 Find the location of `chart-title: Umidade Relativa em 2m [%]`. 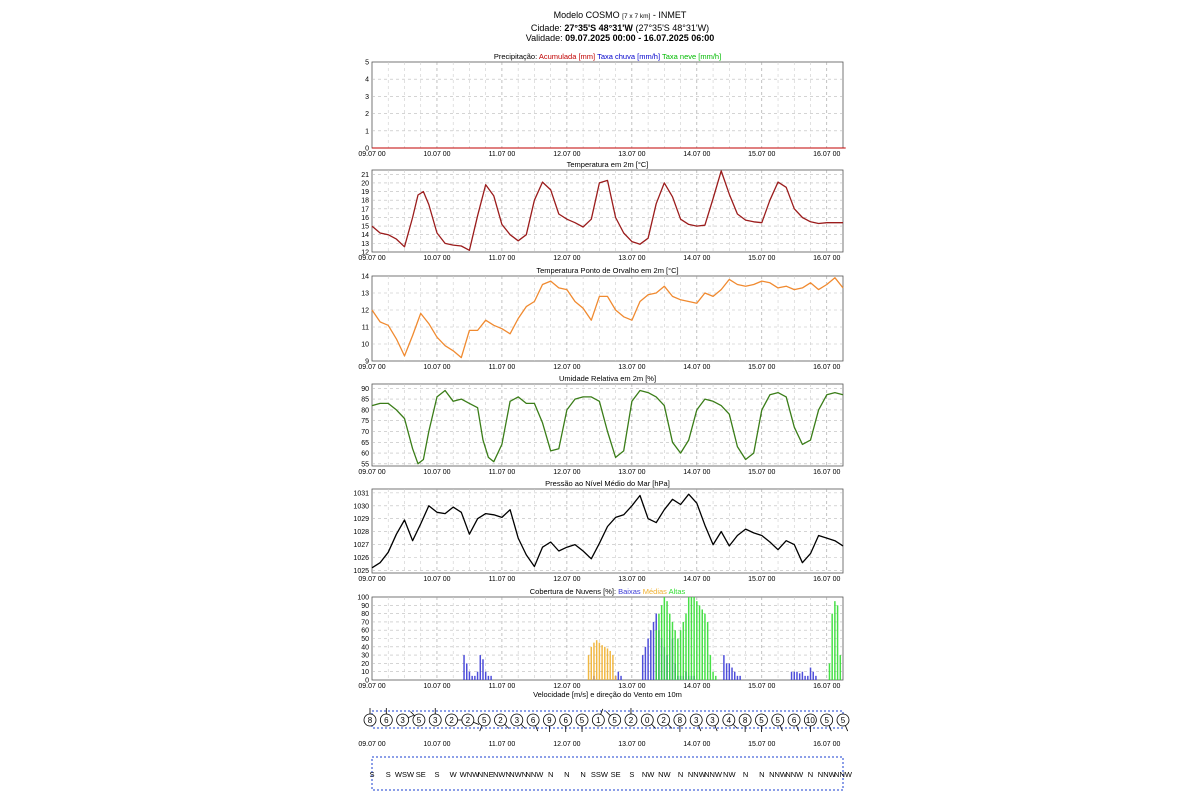

chart-title: Umidade Relativa em 2m [%] is located at coordinates (607, 378).